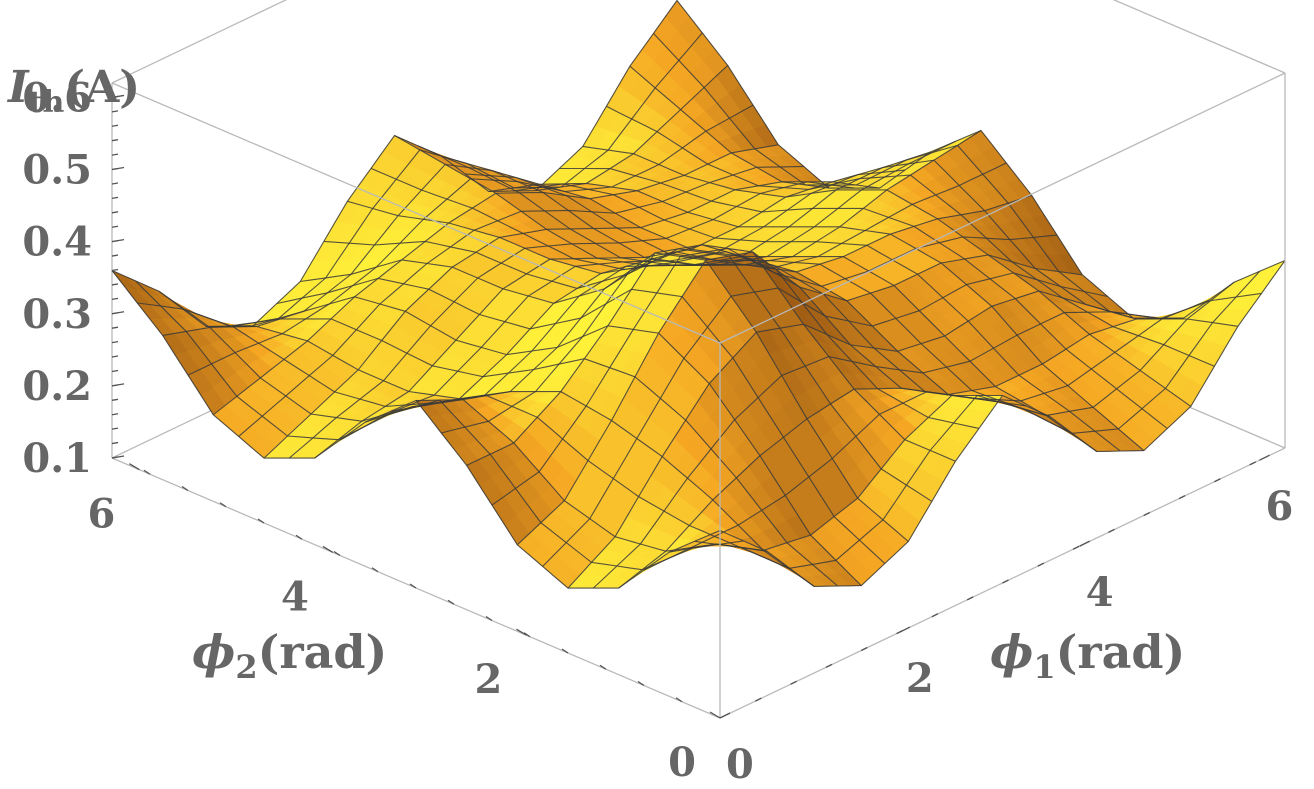  I want to click on x-tick-label: 2, so click(920, 678).